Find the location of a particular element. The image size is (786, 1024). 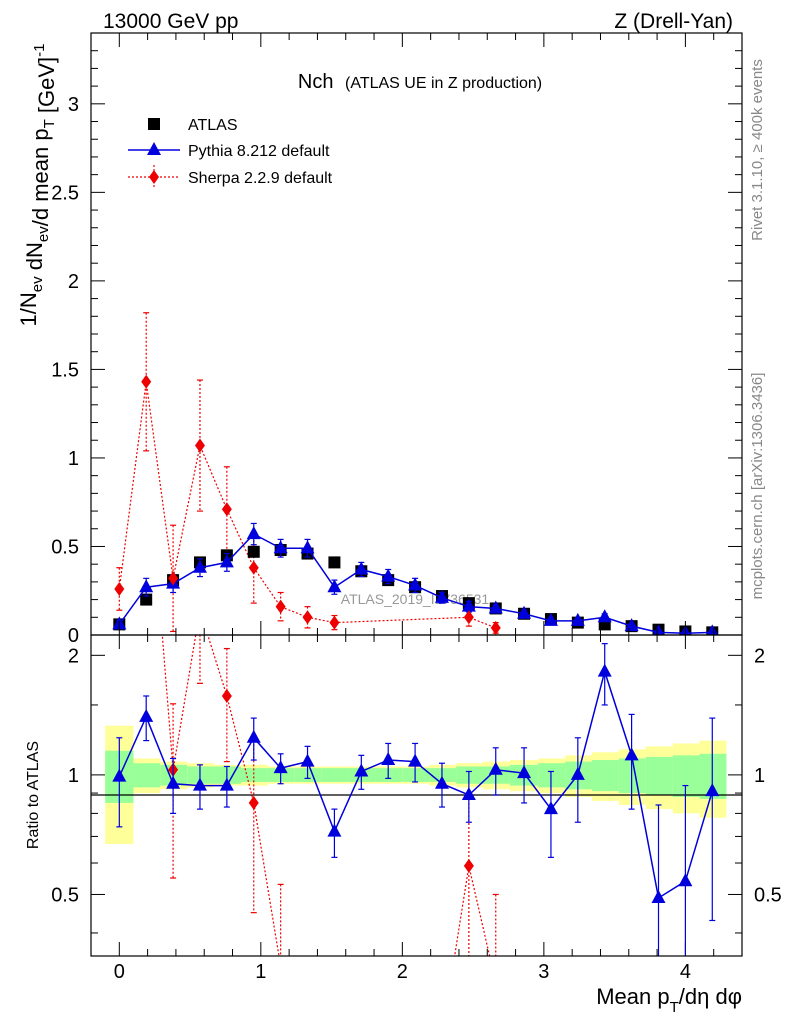

ratio-tick-label-right: 2 is located at coordinates (759, 656).